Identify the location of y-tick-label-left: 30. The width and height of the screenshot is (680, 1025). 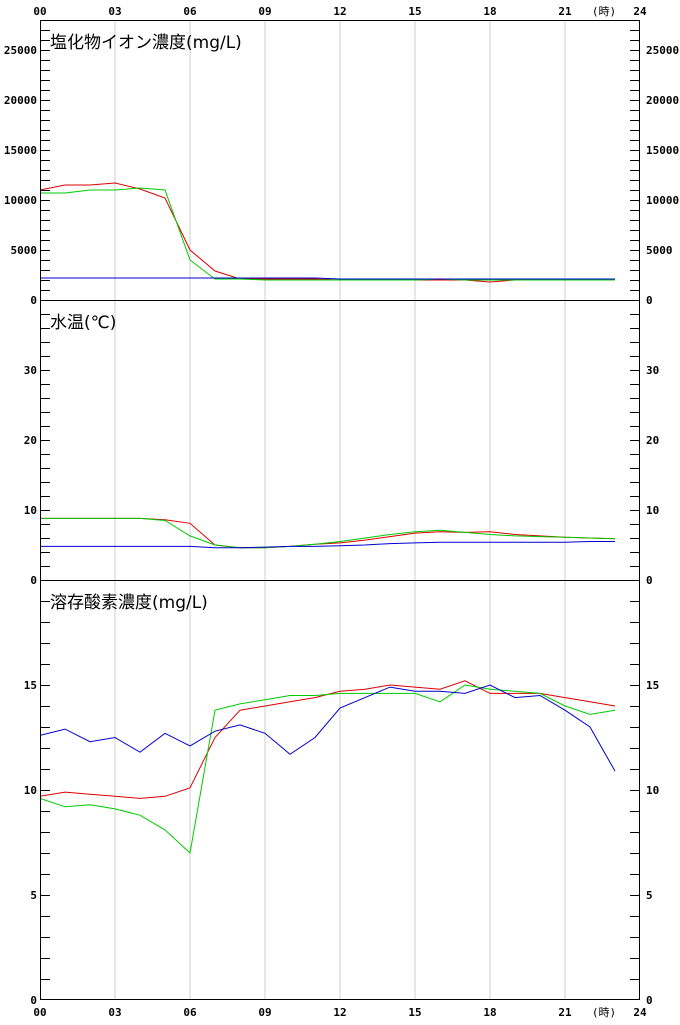
(30, 370).